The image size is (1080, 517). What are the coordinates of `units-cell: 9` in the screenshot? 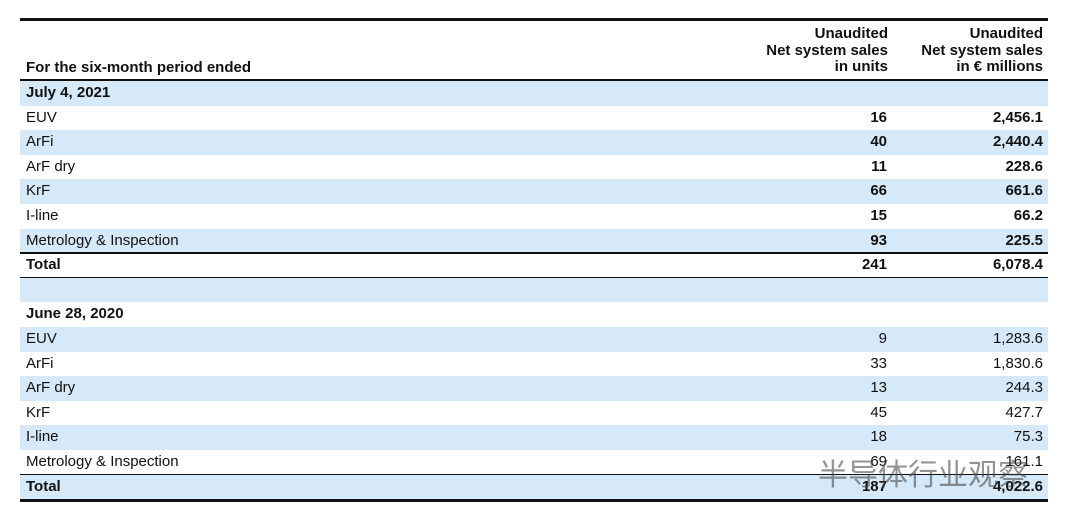 It's located at (882, 338).